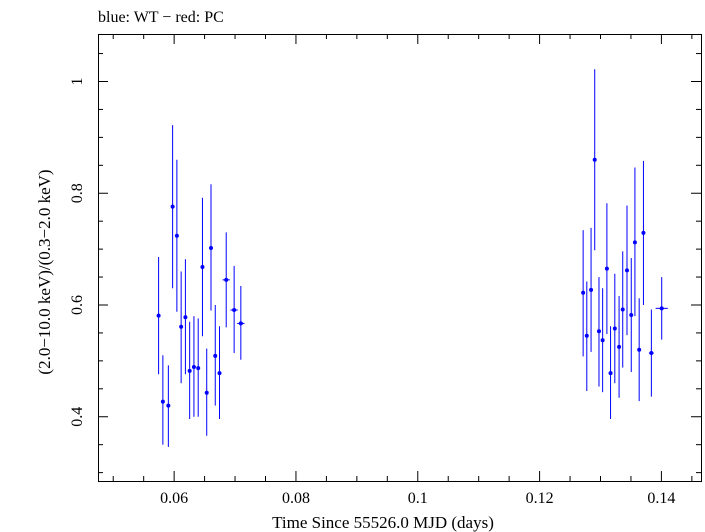  I want to click on x-tick-label: 0.08, so click(296, 498).